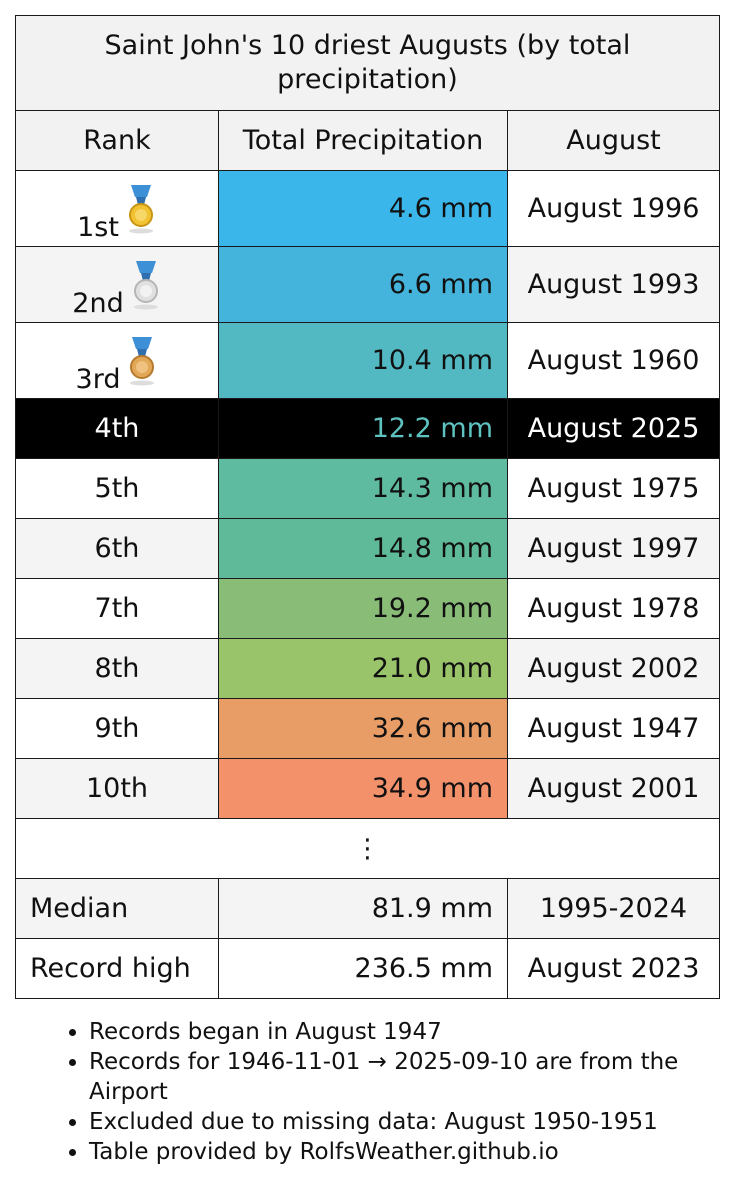  What do you see at coordinates (117, 428) in the screenshot?
I see `rank-cell: 4th` at bounding box center [117, 428].